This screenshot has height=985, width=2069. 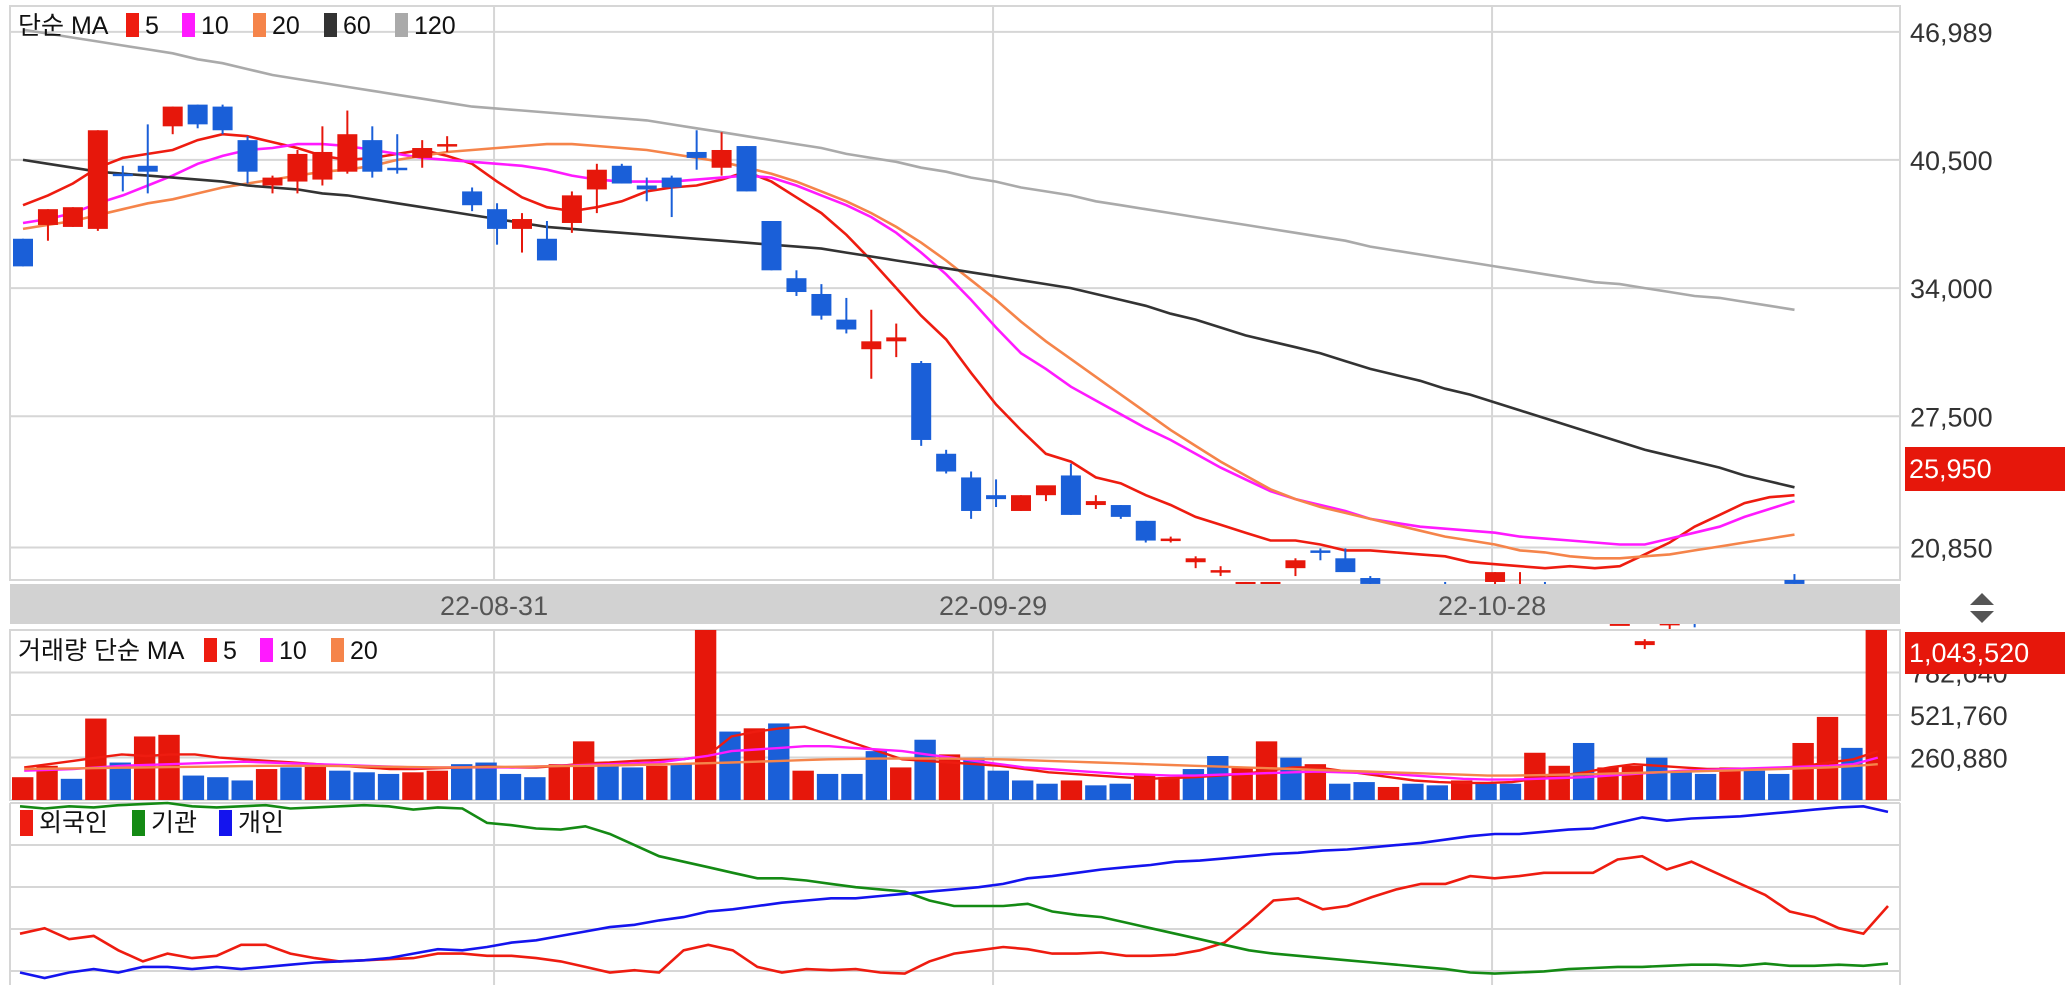 What do you see at coordinates (1959, 759) in the screenshot?
I see `volume-tick-label-2: 260,880` at bounding box center [1959, 759].